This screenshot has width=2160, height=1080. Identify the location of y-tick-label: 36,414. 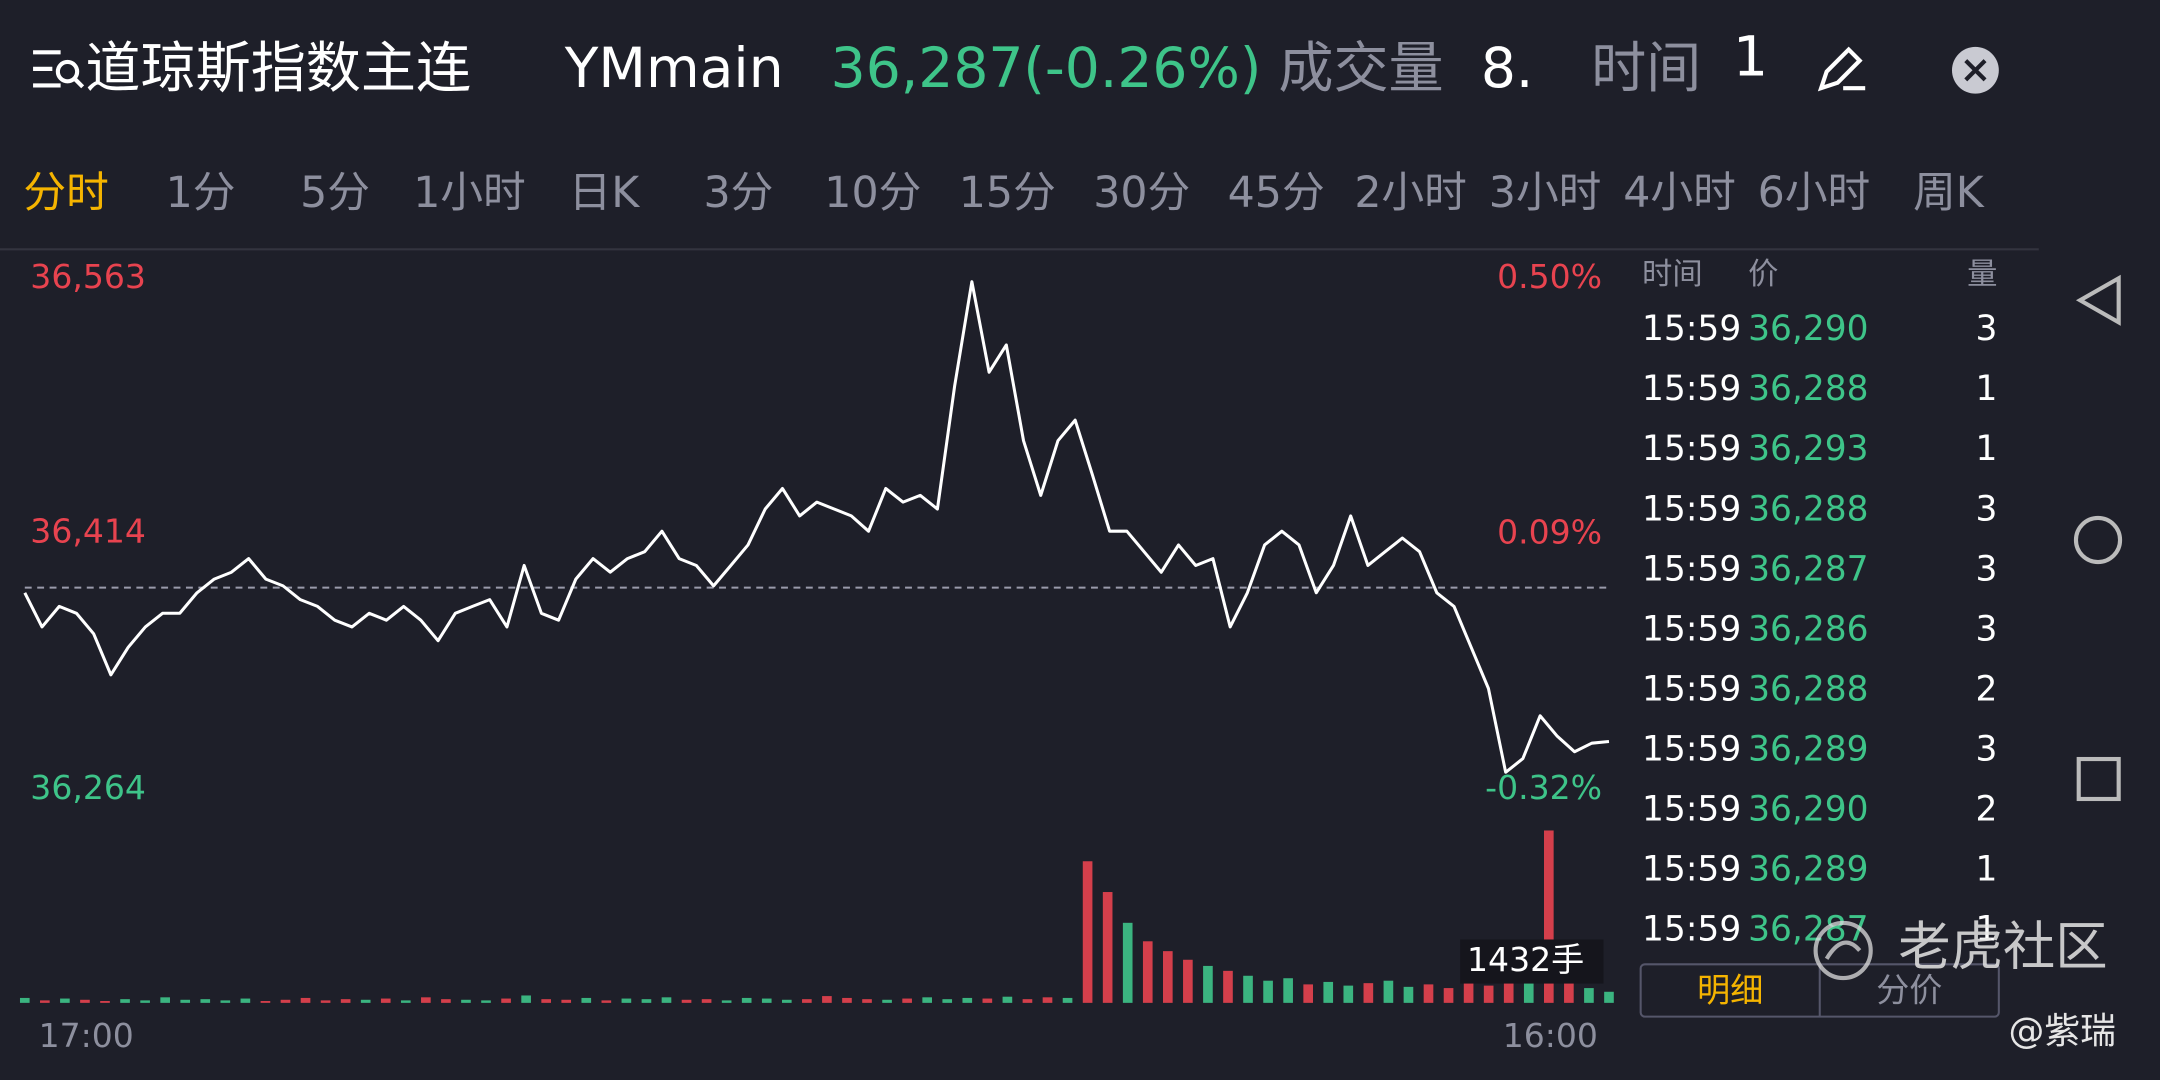
(88, 530).